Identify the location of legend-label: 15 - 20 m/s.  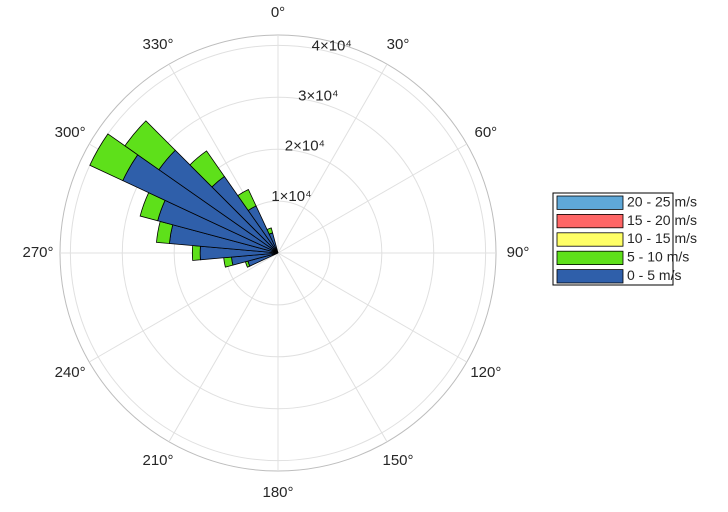
(662, 220).